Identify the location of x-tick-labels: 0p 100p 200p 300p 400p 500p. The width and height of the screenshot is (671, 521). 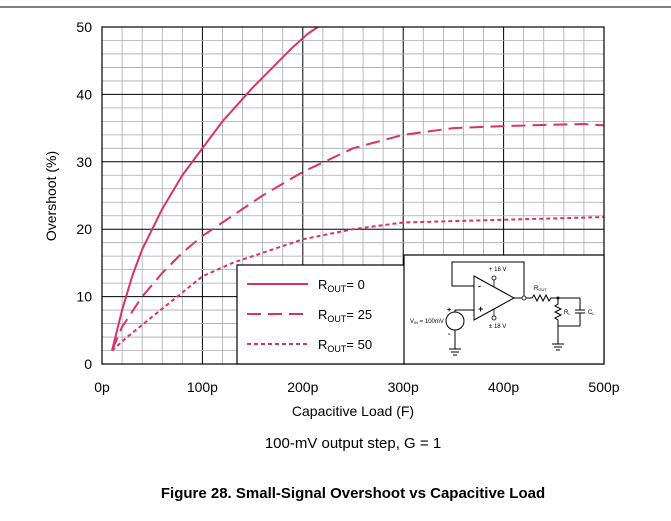
(357, 387).